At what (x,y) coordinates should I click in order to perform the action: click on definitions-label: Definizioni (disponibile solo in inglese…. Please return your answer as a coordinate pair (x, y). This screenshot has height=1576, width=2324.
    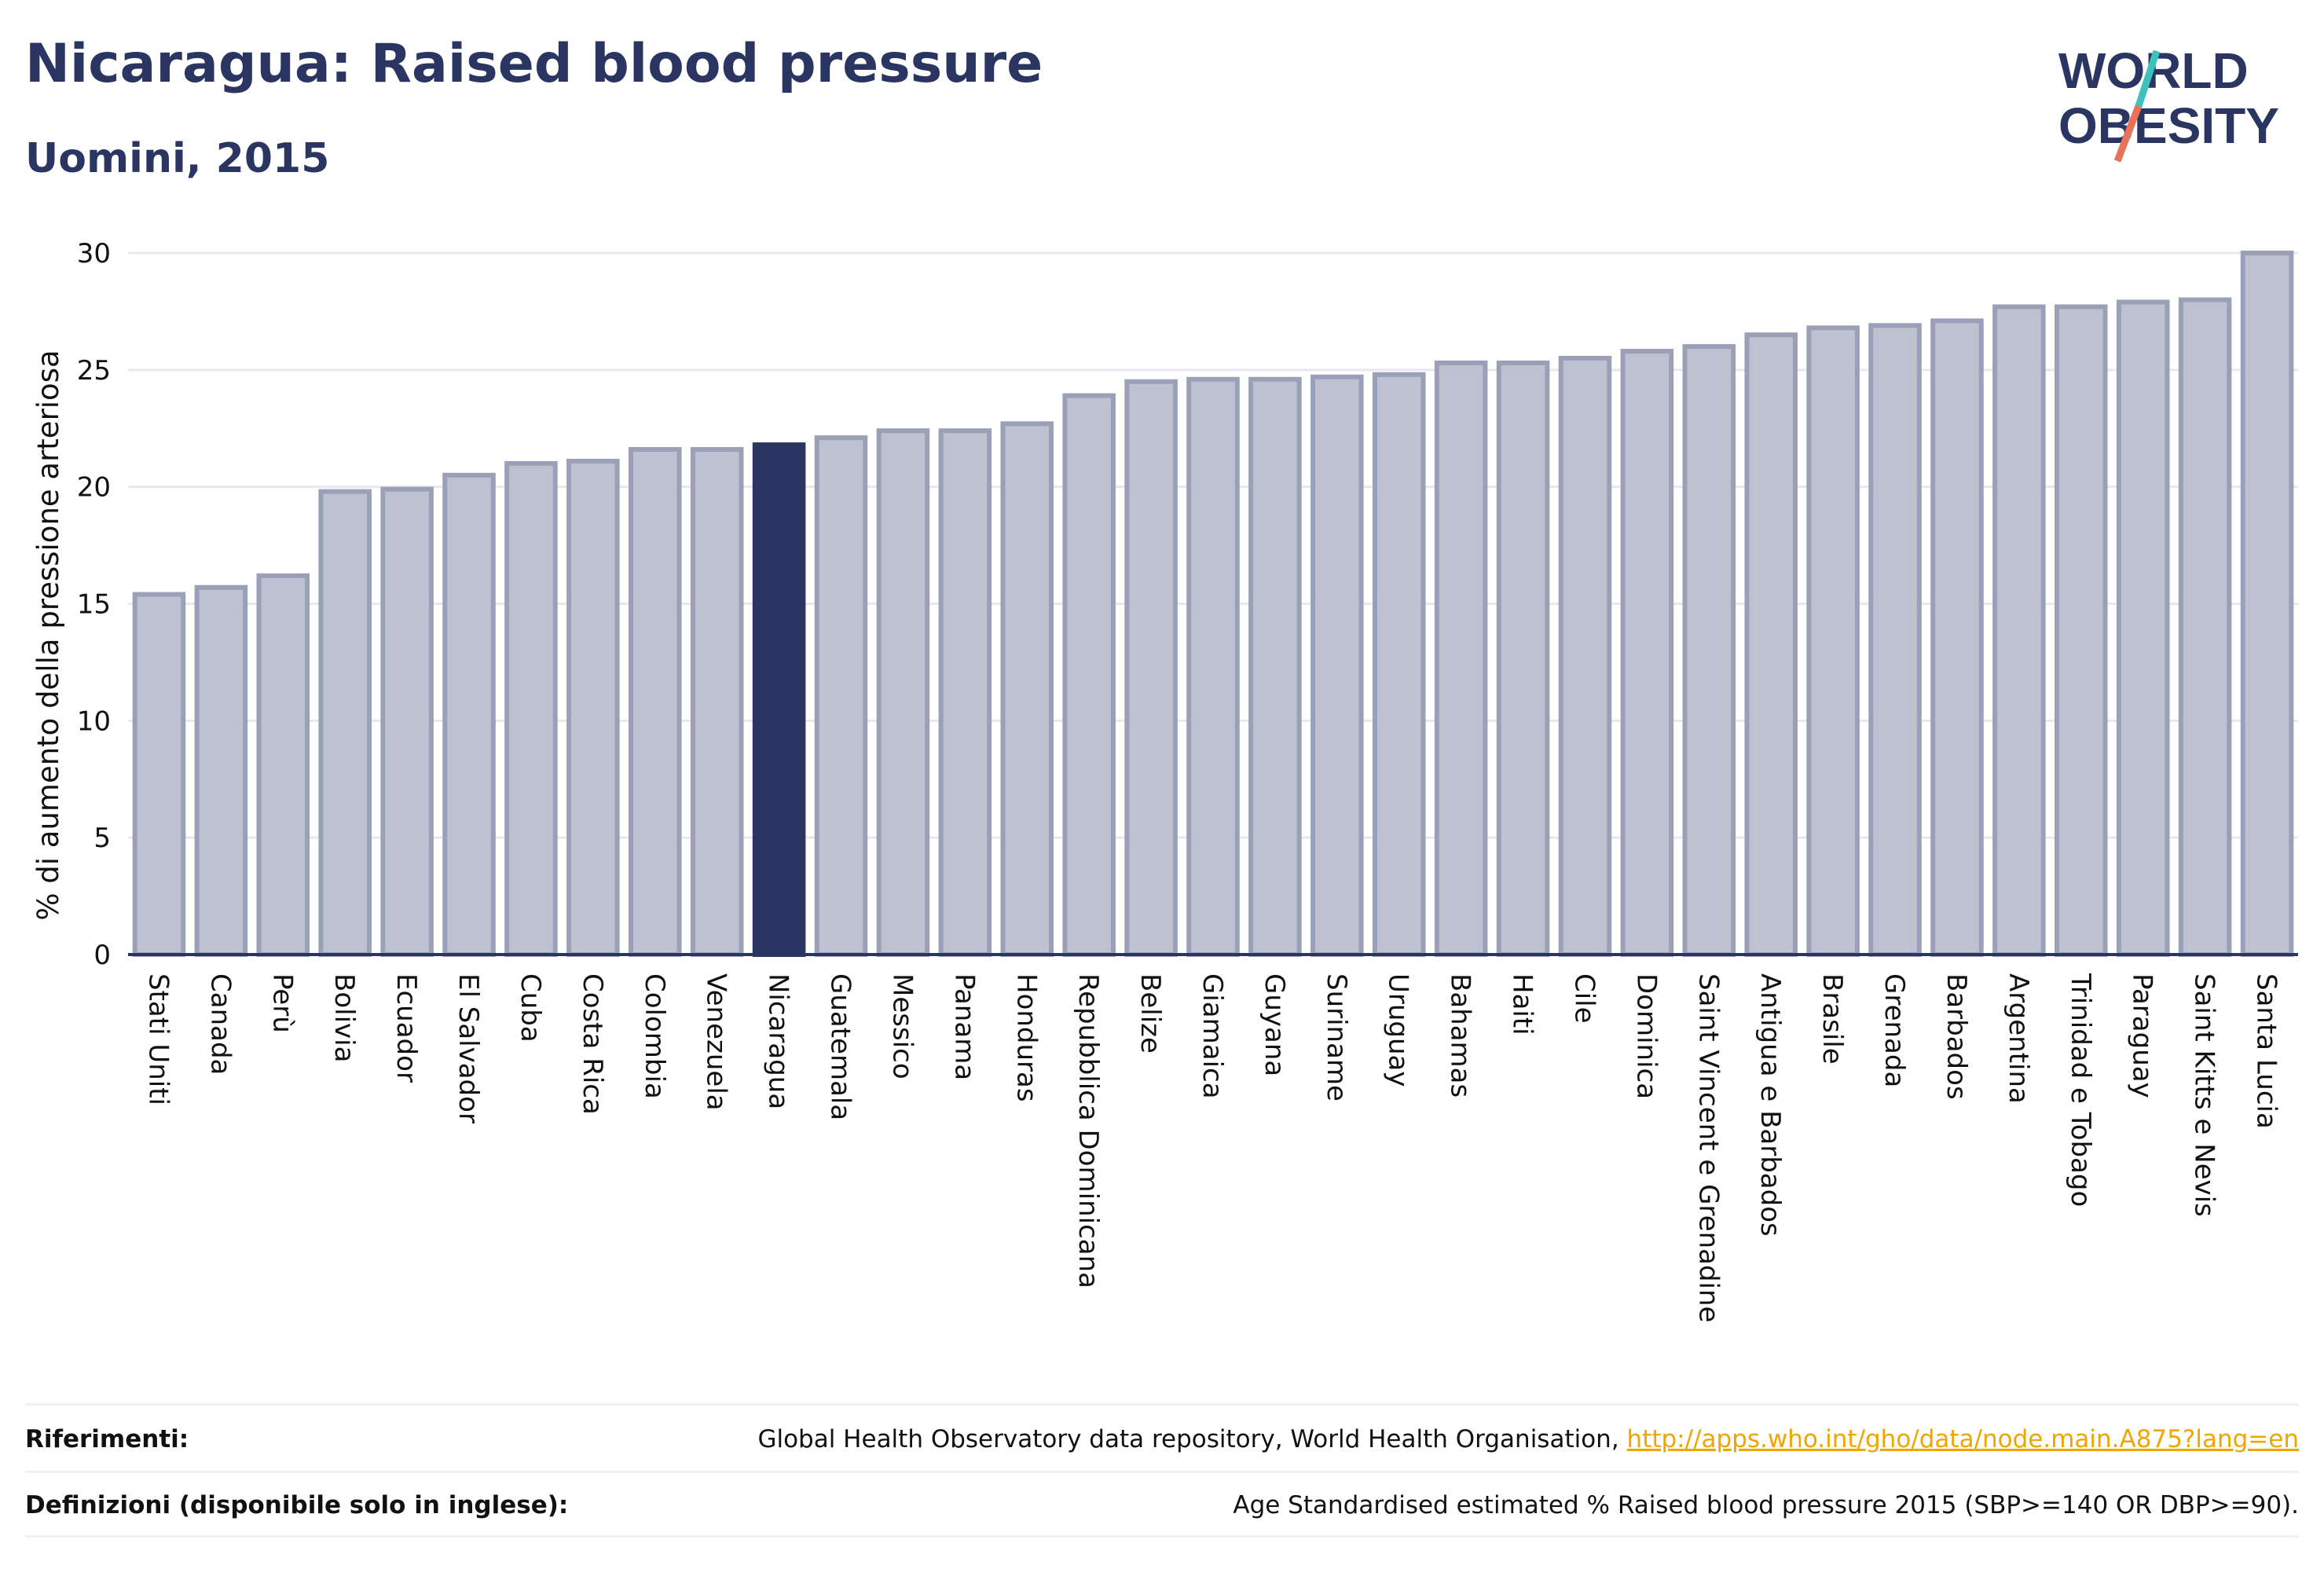
    Looking at the image, I should click on (297, 1505).